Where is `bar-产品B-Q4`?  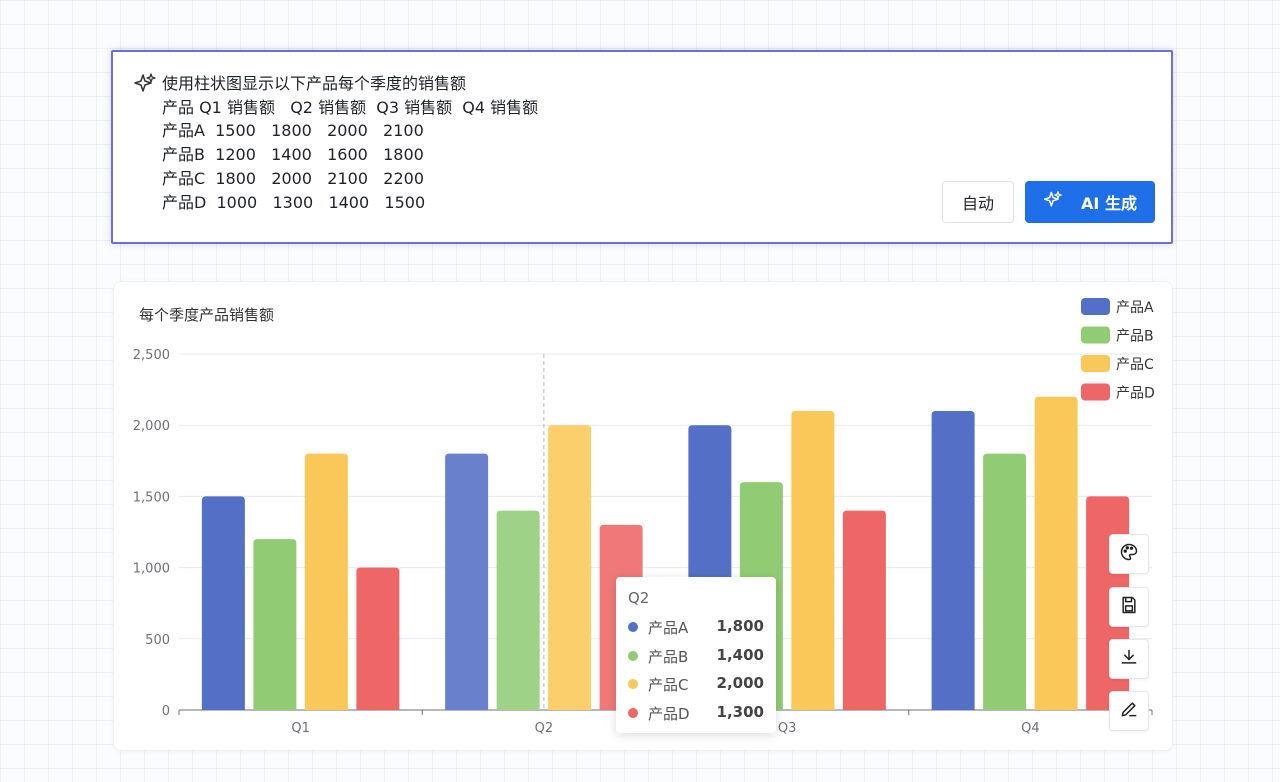
bar-产品B-Q4 is located at coordinates (1005, 581).